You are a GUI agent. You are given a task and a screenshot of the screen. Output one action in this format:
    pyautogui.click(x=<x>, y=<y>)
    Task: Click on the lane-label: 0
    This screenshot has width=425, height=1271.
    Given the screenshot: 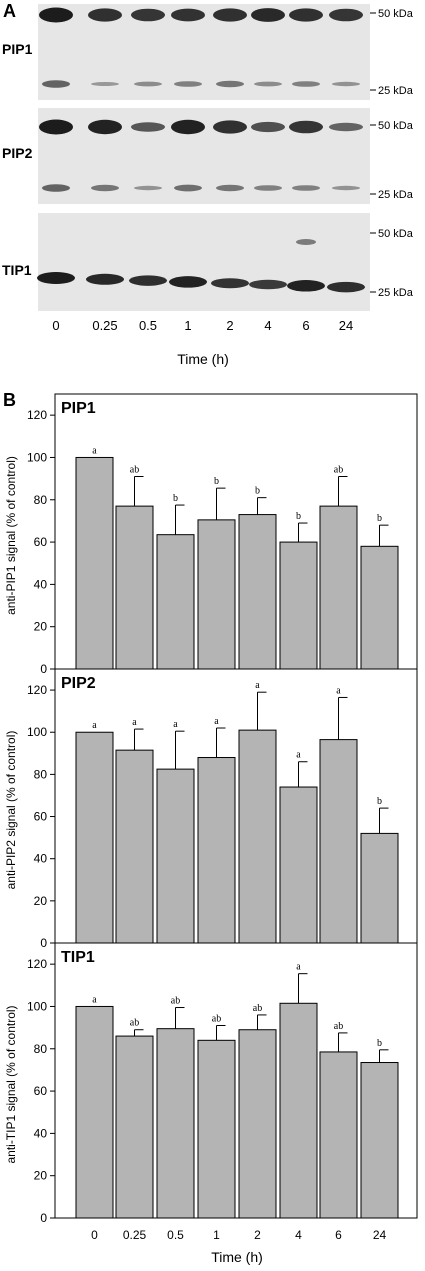 What is the action you would take?
    pyautogui.click(x=55, y=325)
    